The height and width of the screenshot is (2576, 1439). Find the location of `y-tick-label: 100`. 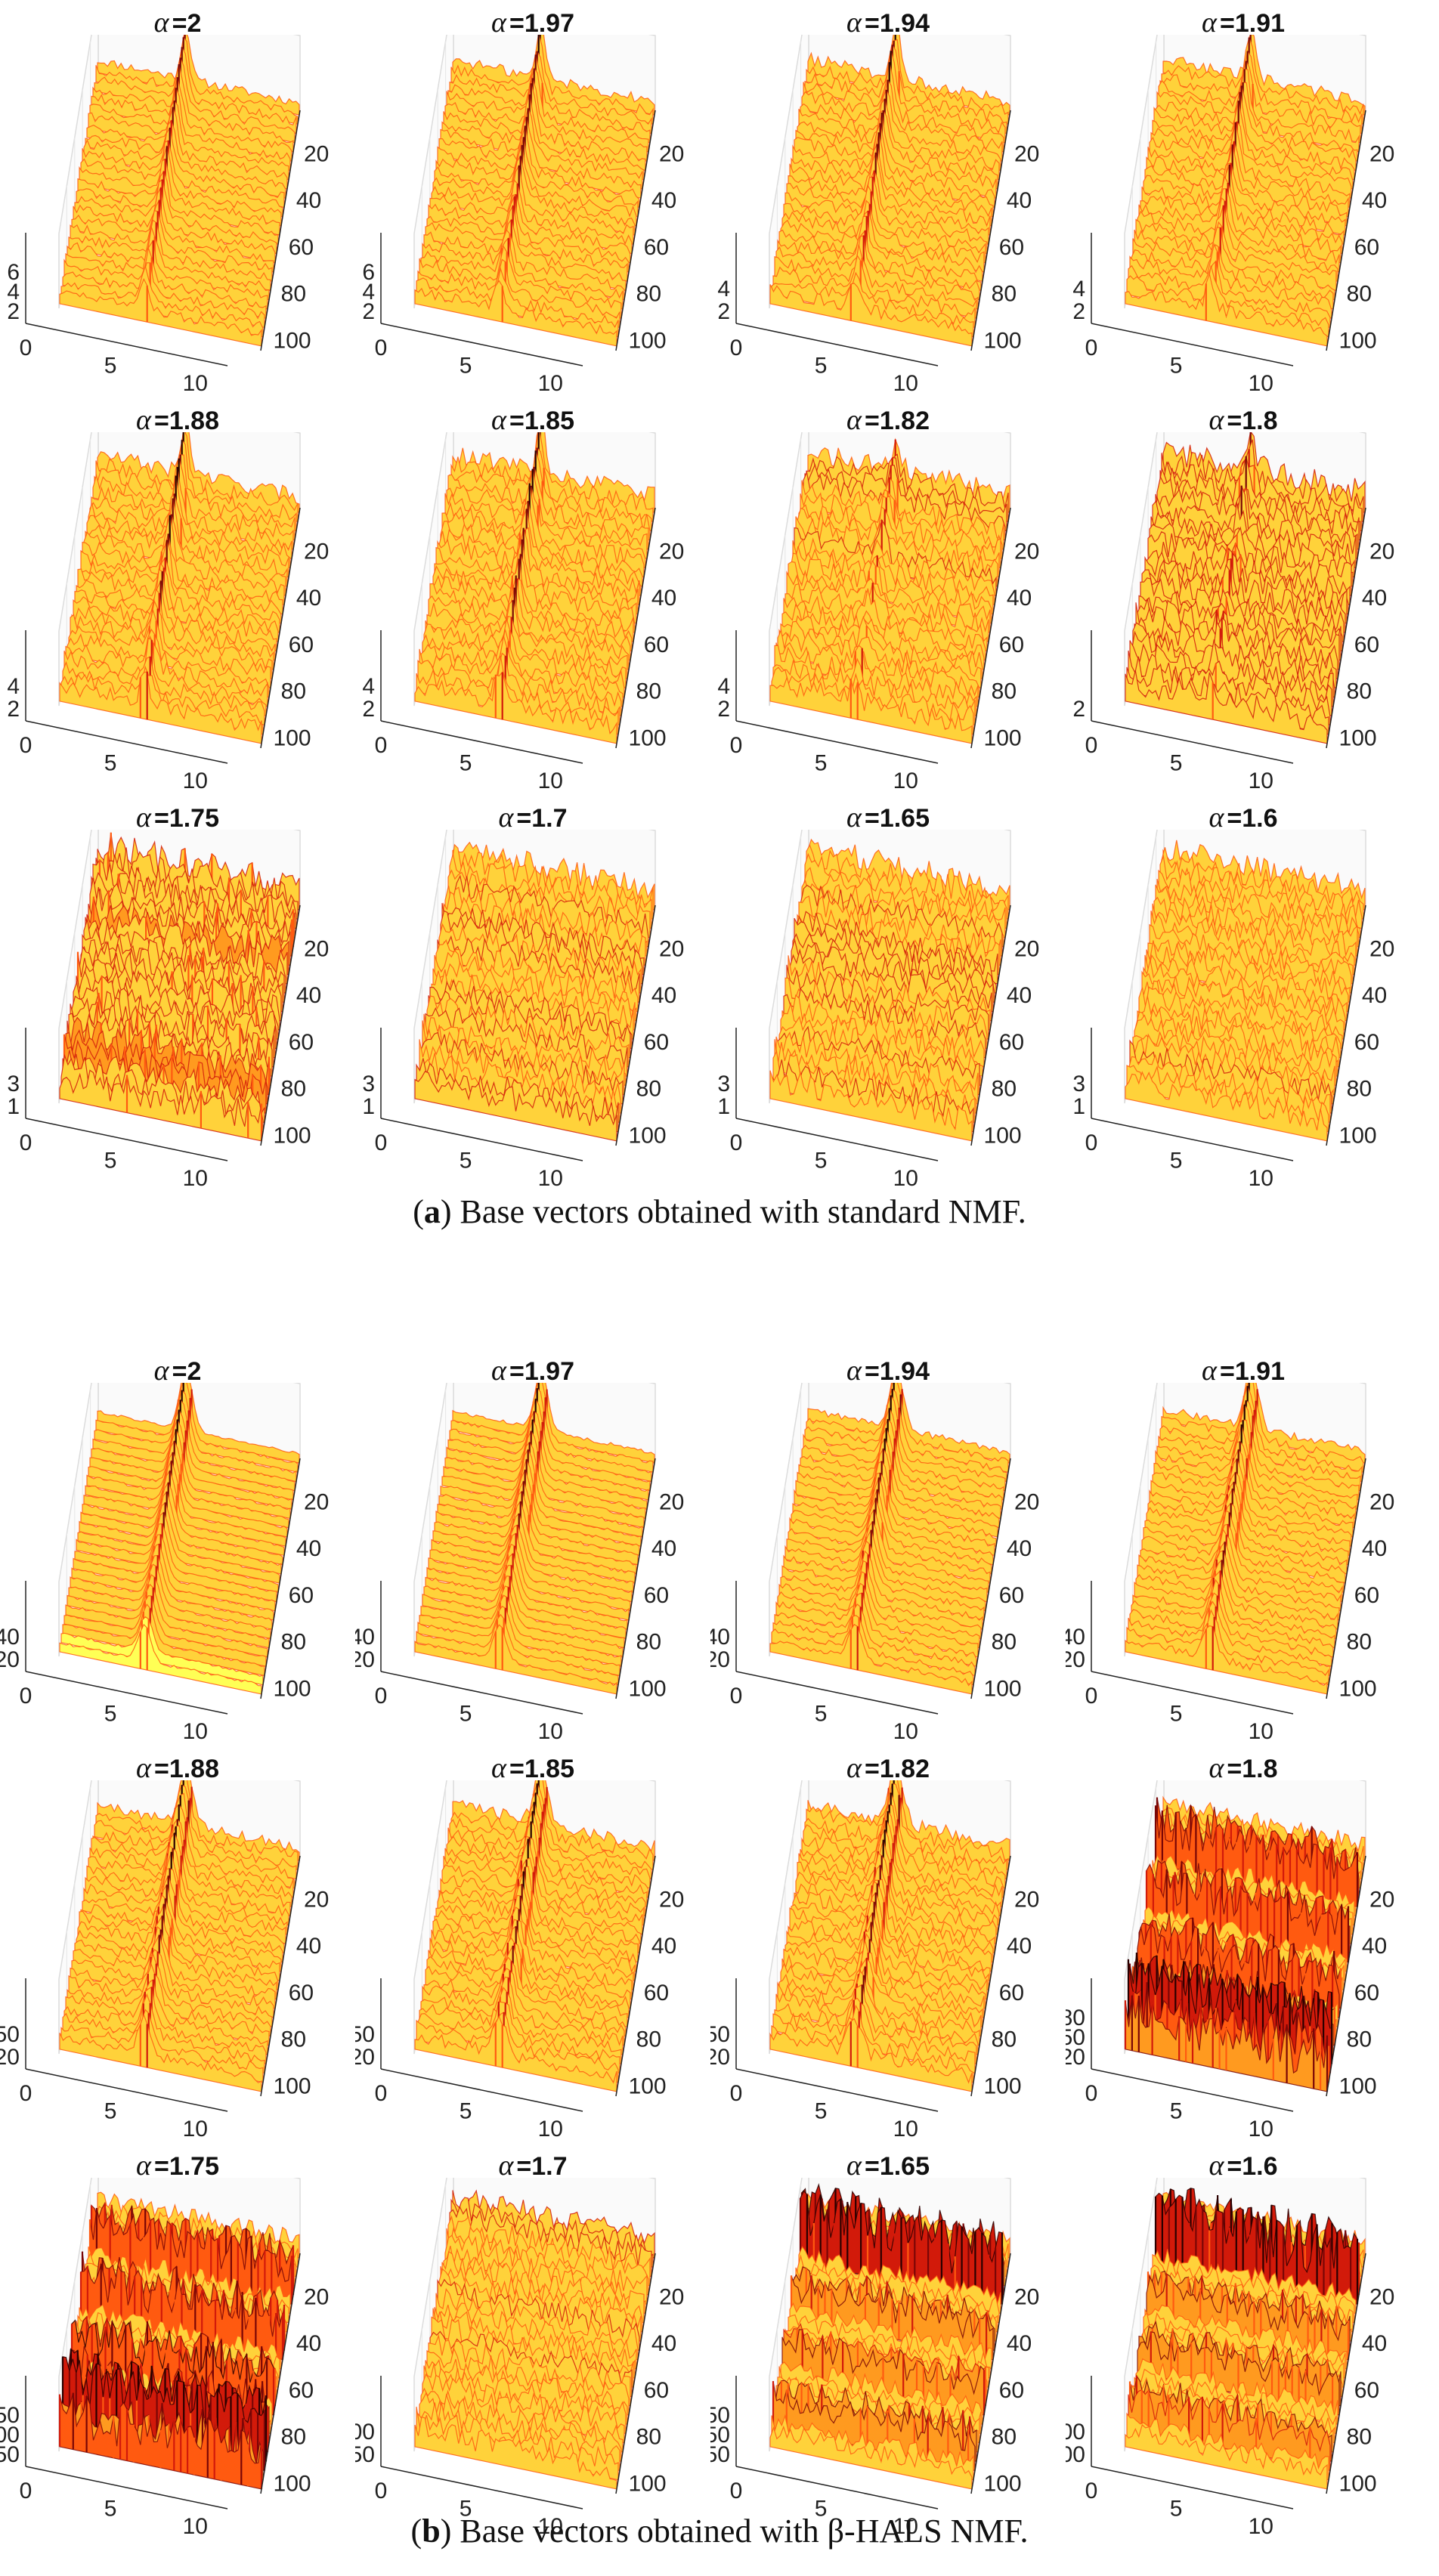

y-tick-label: 100 is located at coordinates (648, 2483).